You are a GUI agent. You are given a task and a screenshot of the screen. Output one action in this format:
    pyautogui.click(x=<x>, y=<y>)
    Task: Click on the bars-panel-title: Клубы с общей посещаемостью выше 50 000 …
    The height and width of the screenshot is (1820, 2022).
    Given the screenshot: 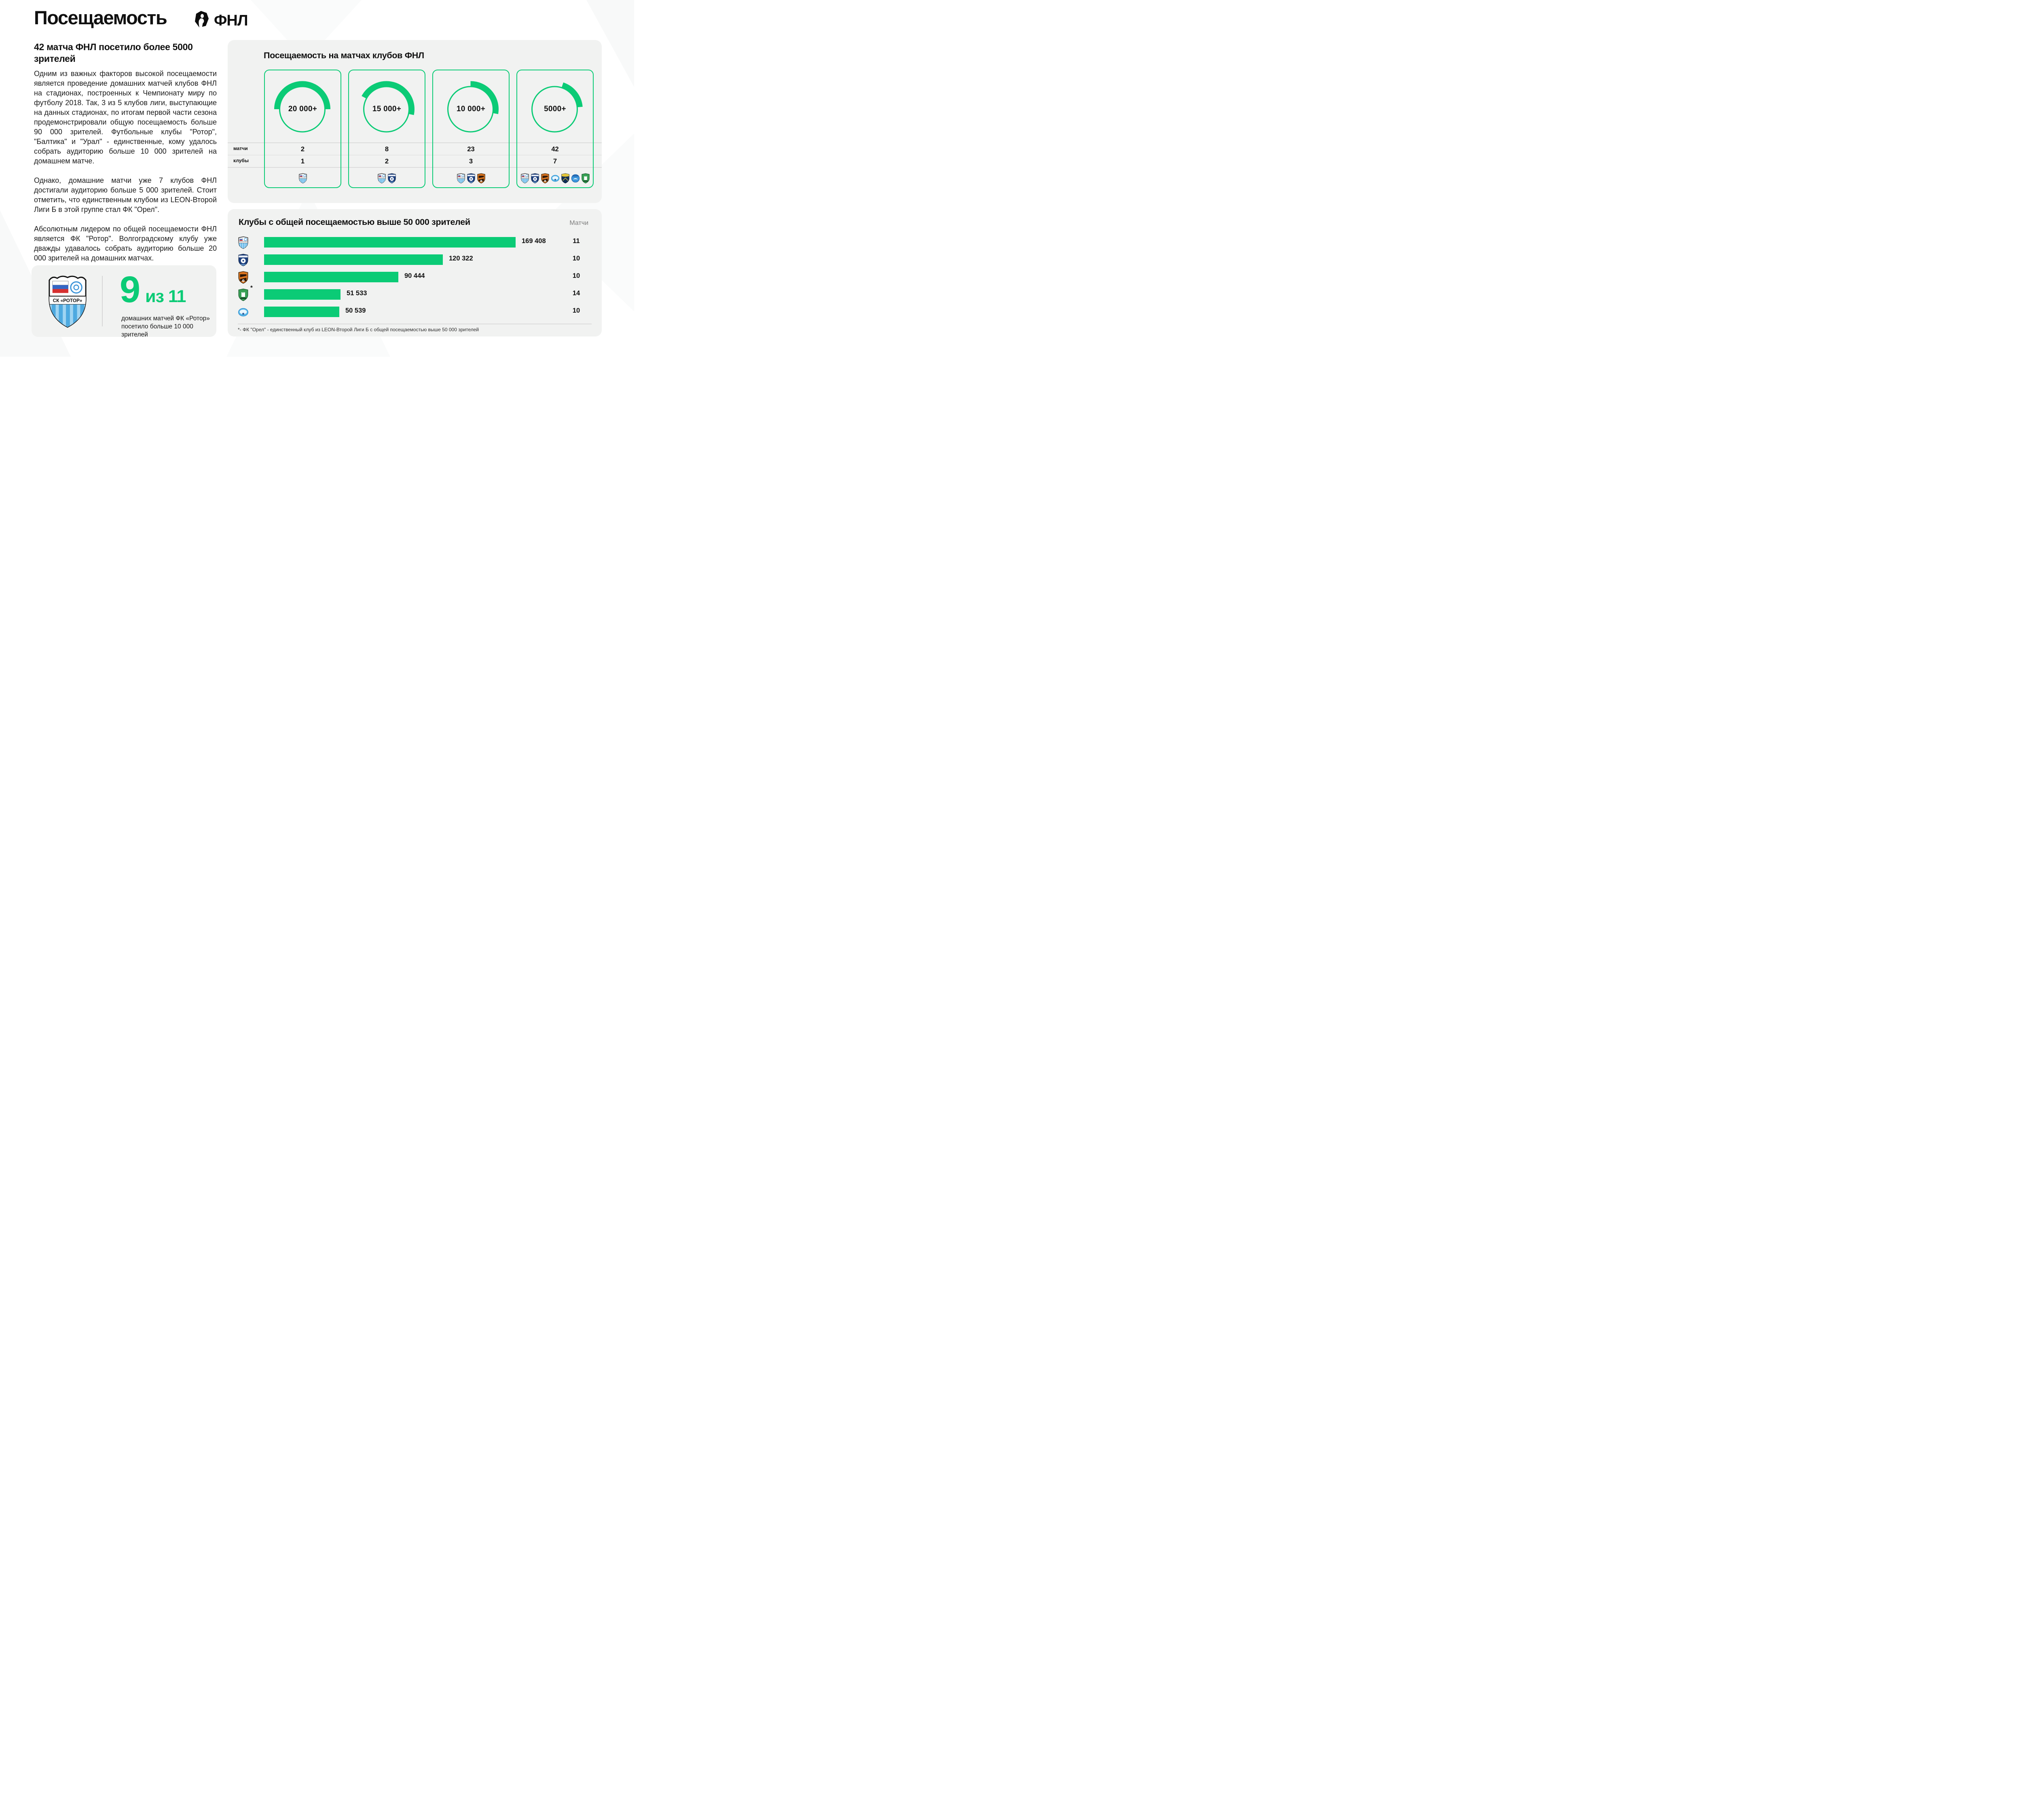 What is the action you would take?
    pyautogui.click(x=354, y=222)
    